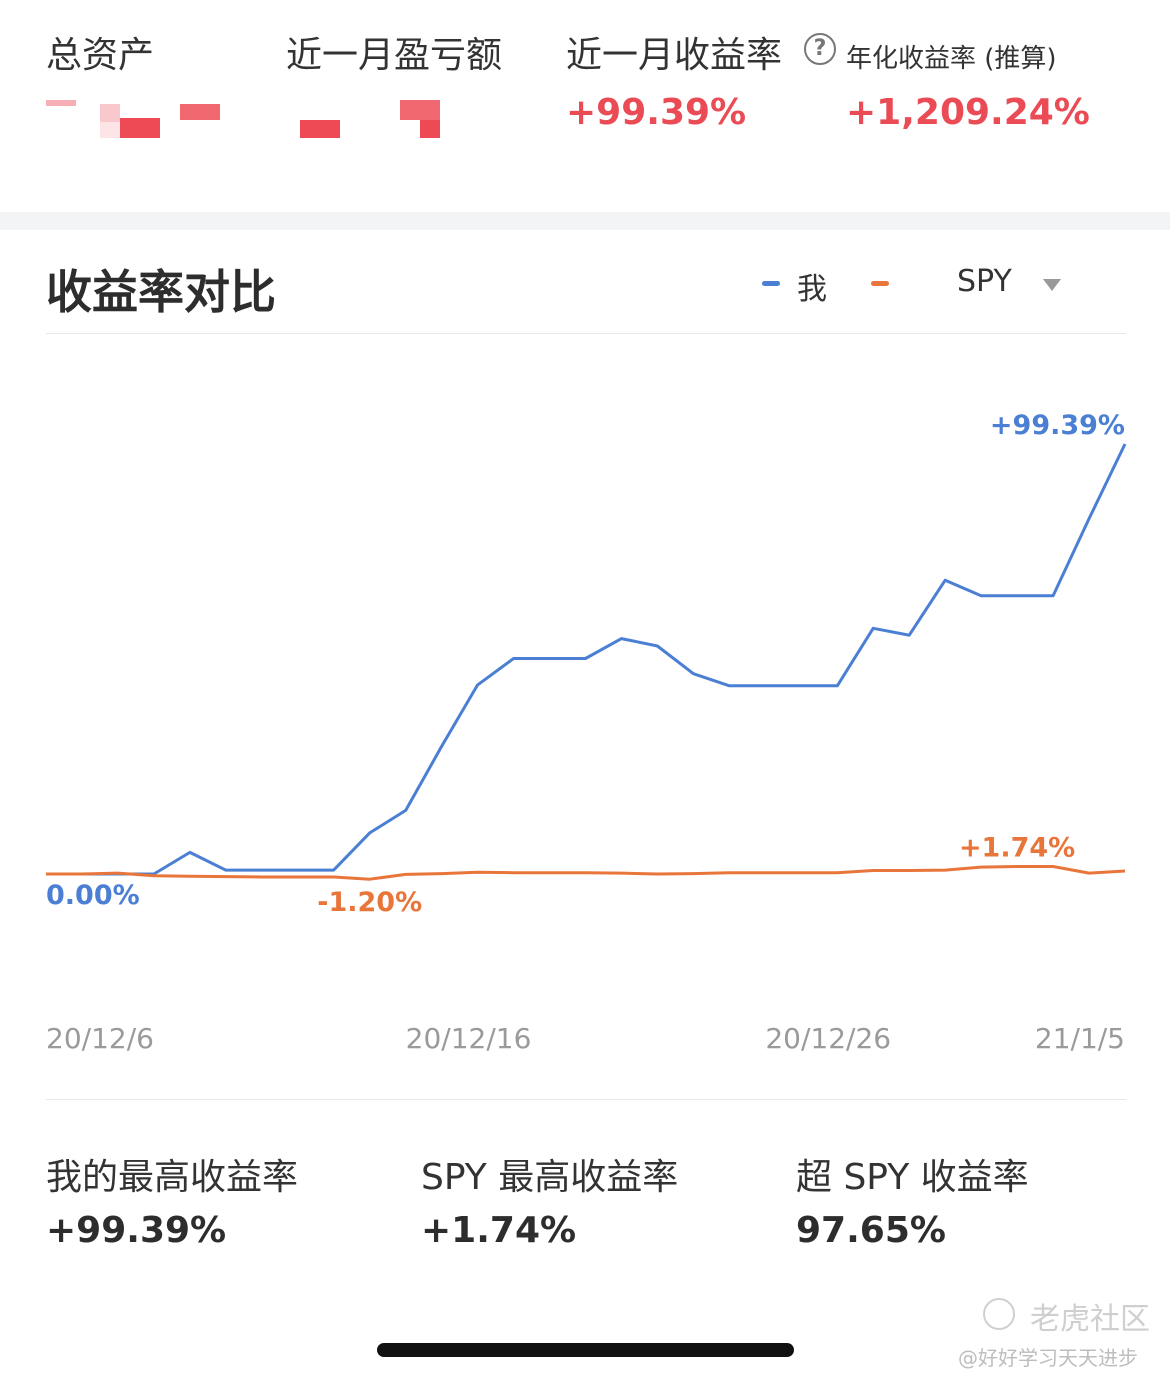 Image resolution: width=1170 pixels, height=1382 pixels. I want to click on watermark-brand: 老虎社区, so click(1090, 1319).